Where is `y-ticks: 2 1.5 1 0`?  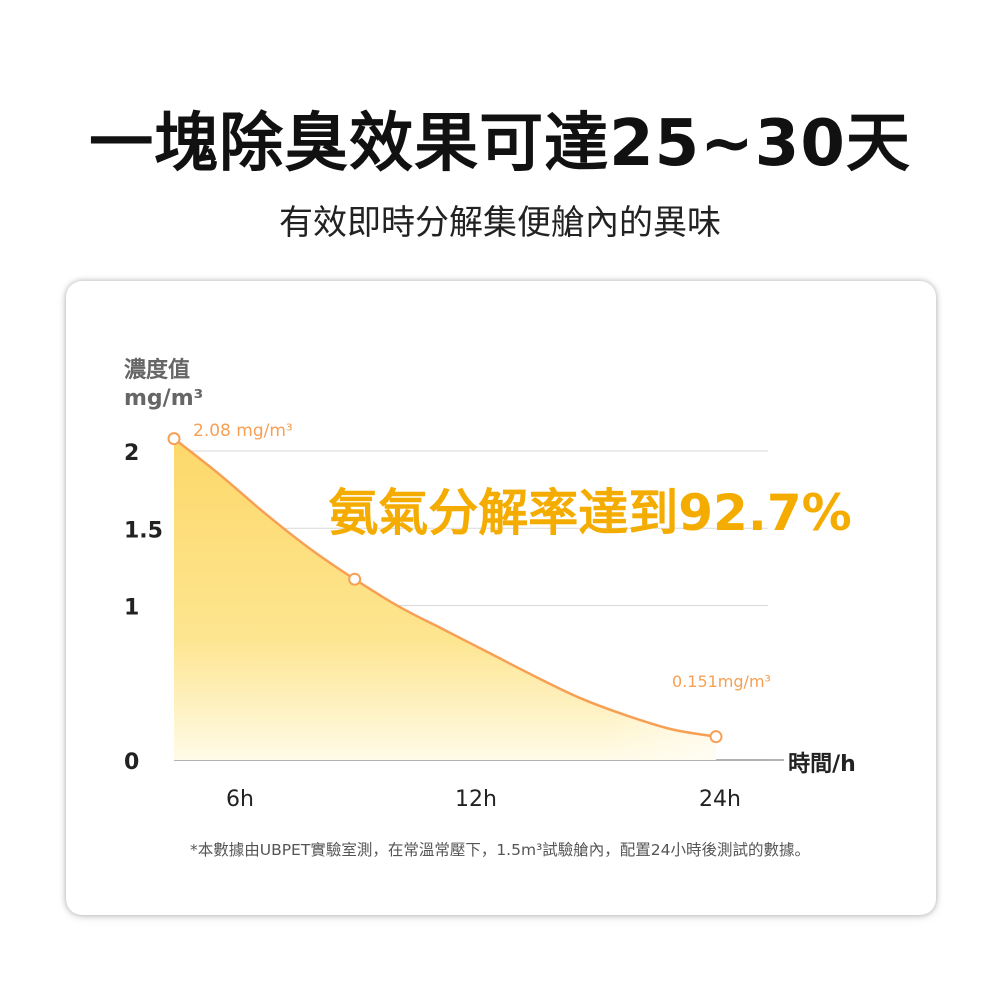 y-ticks: 2 1.5 1 0 is located at coordinates (143, 608).